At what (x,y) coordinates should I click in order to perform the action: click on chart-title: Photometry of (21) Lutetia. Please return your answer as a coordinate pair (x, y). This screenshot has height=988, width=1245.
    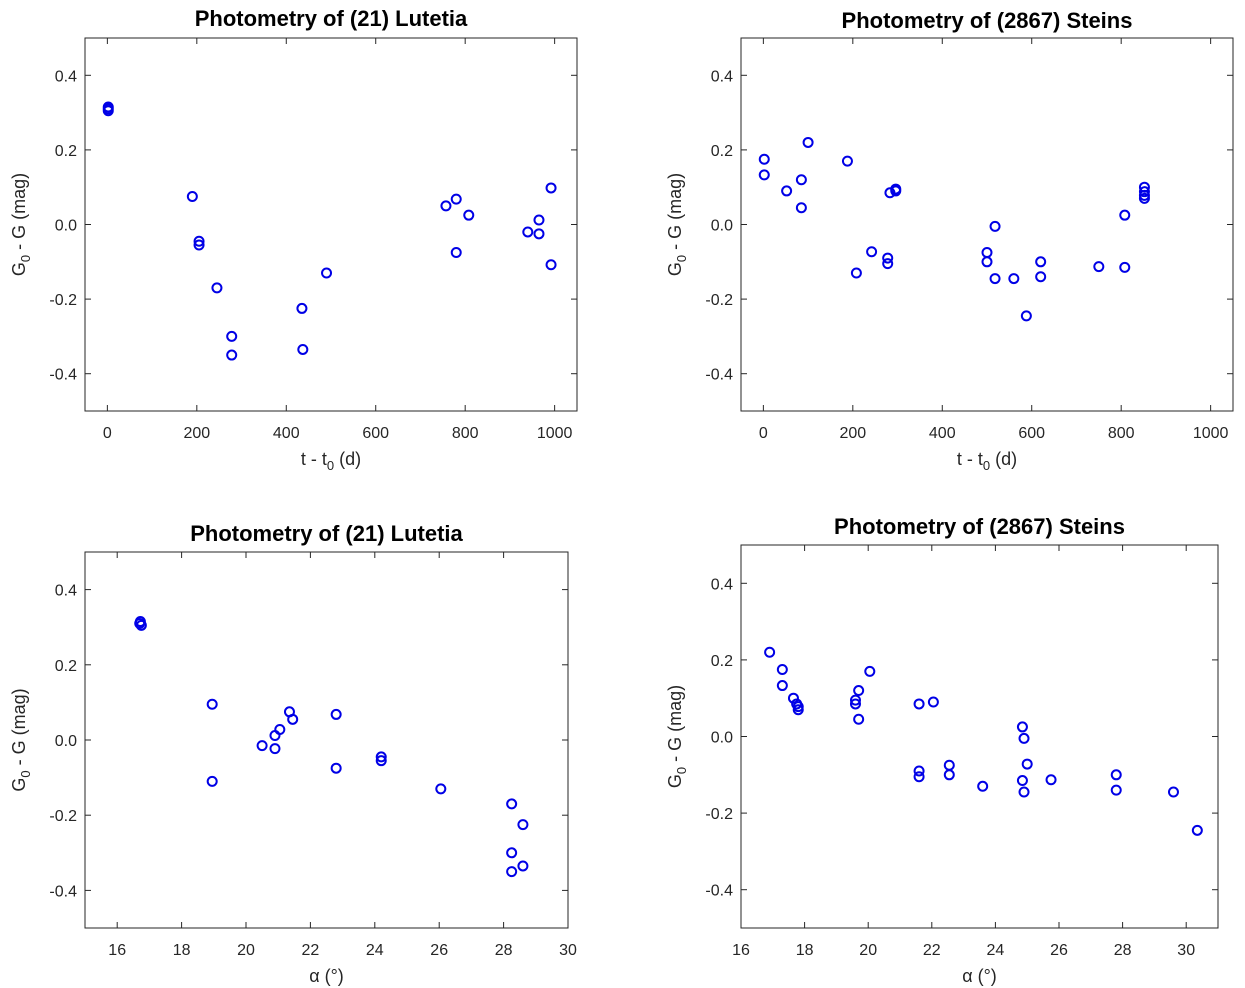
    Looking at the image, I should click on (331, 18).